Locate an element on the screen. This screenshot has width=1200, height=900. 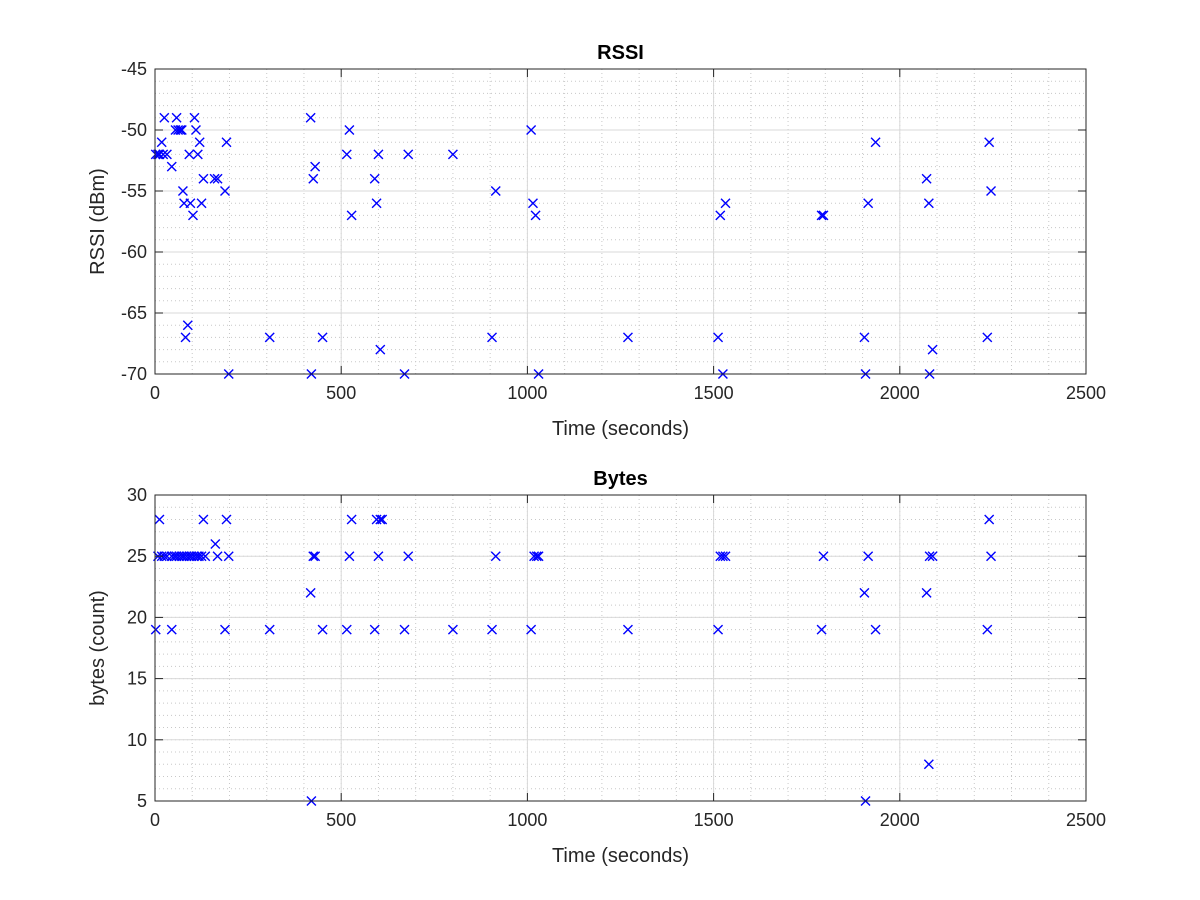
bytes-y-axis-label: bytes (count) is located at coordinates (98, 648).